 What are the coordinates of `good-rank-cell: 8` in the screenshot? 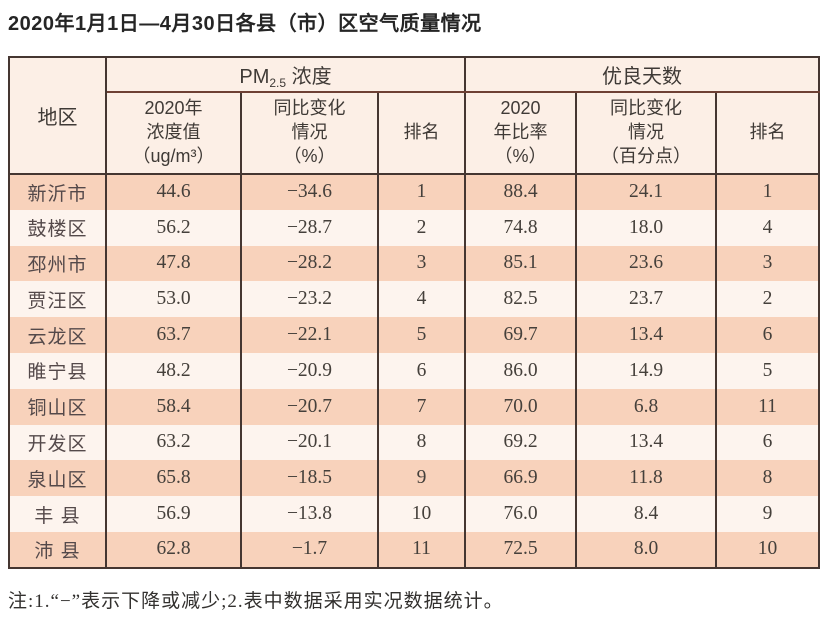 It's located at (767, 478).